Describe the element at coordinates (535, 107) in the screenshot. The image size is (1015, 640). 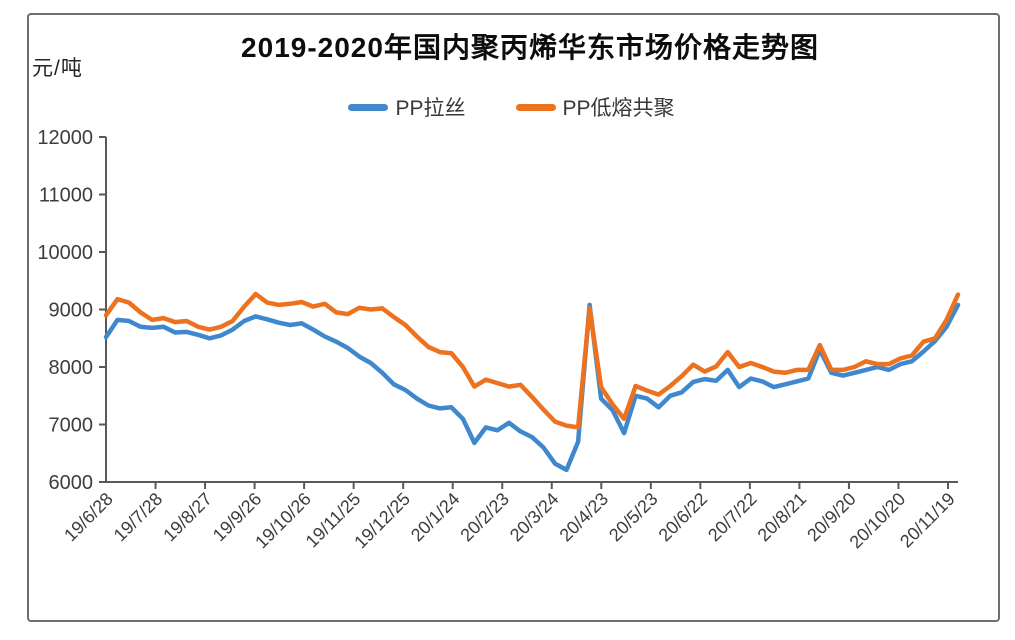
I see `legend-swatch-orange` at that location.